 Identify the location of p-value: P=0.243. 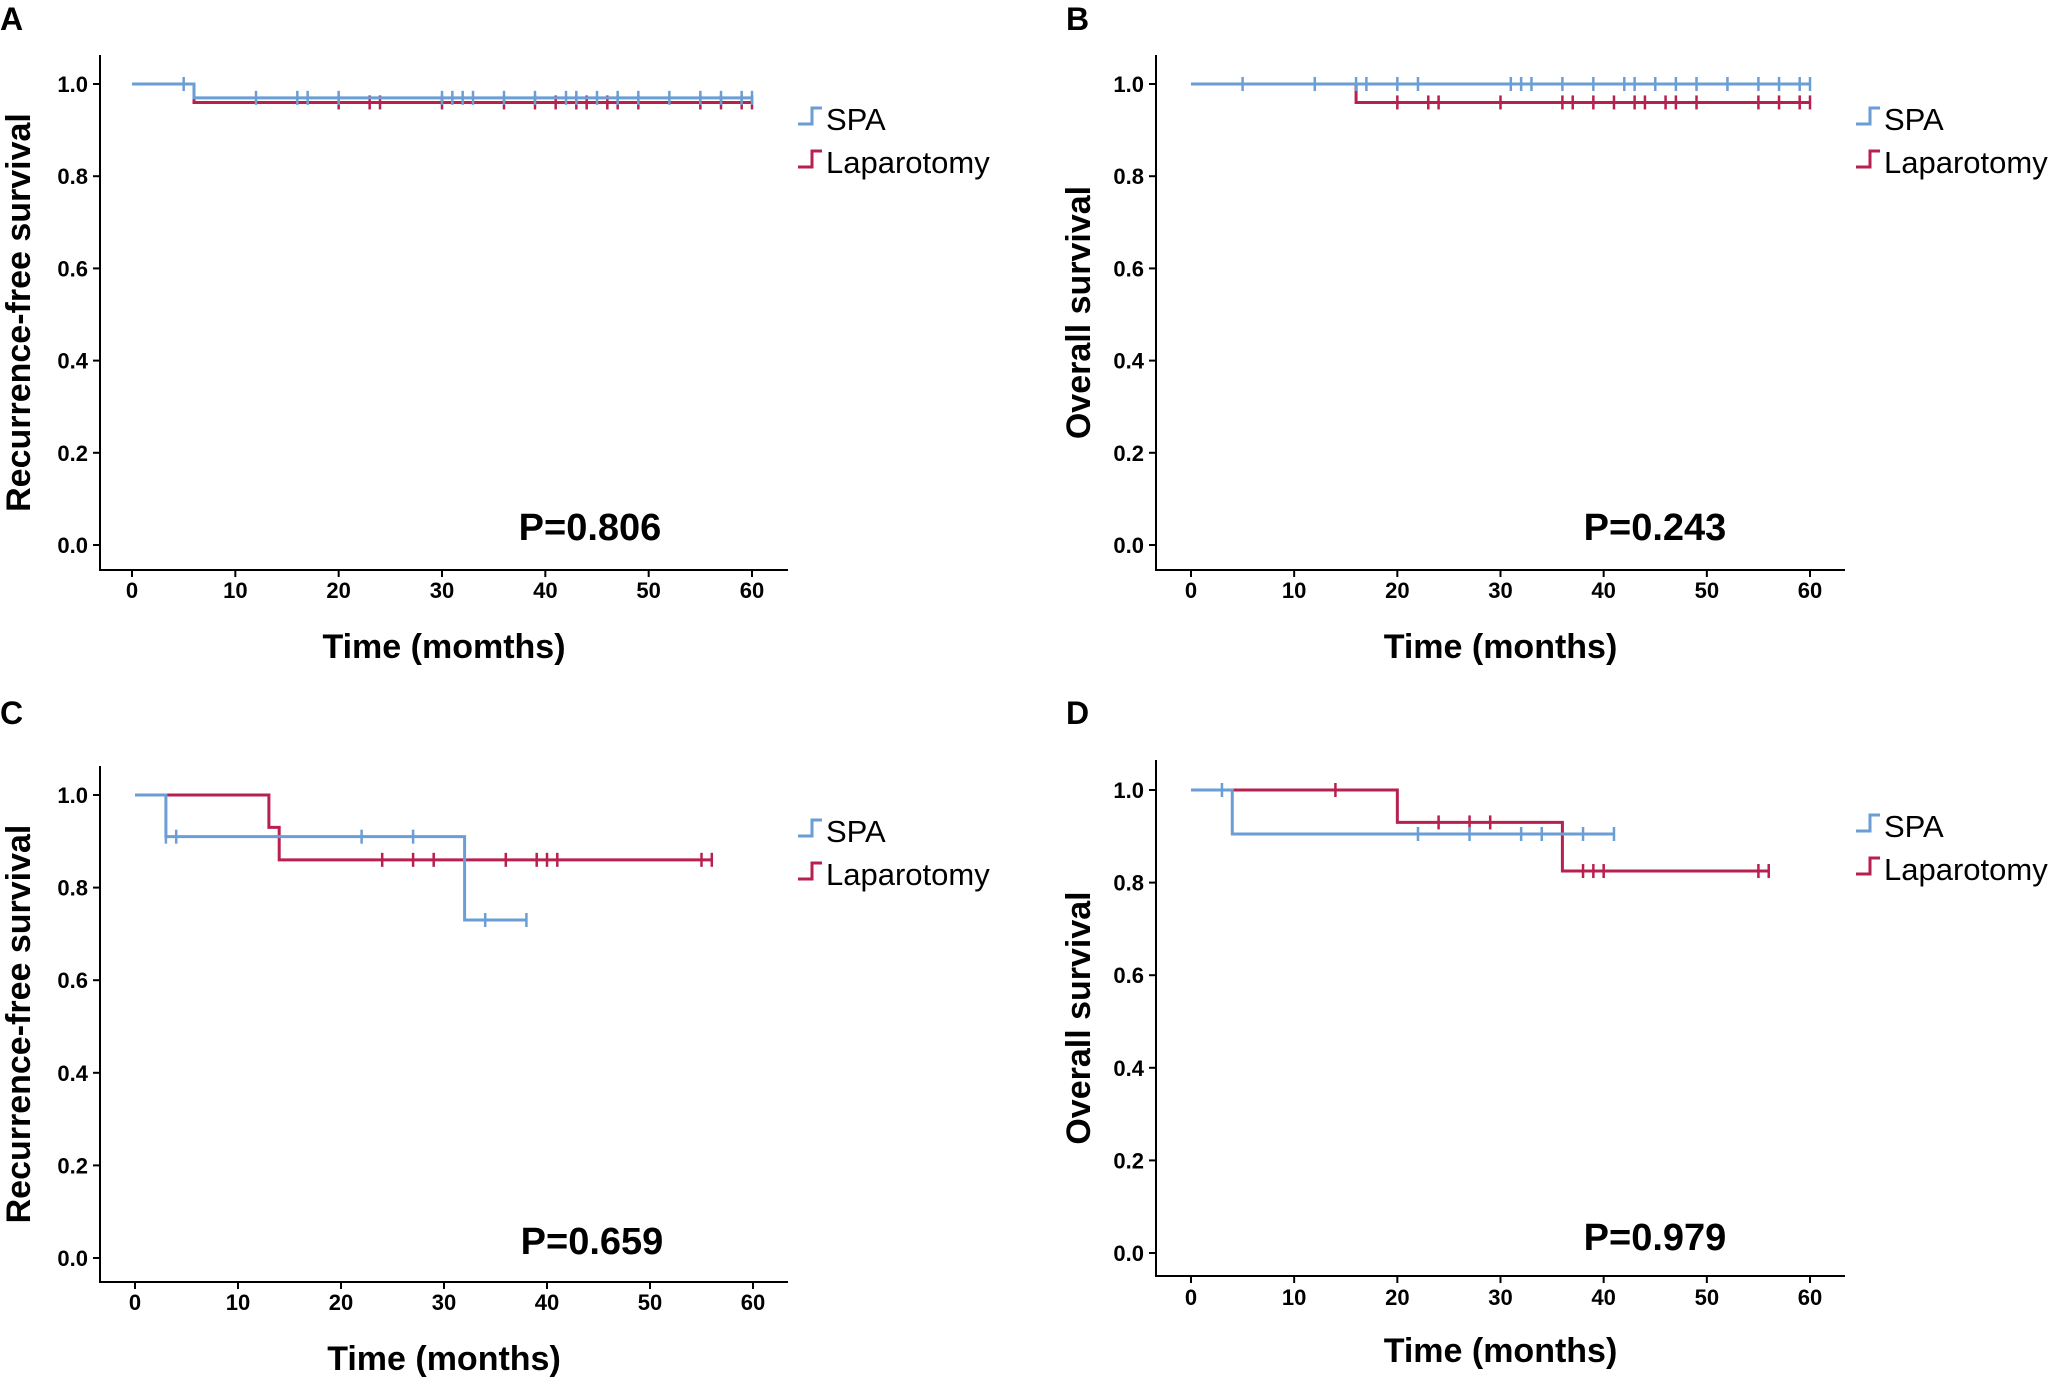
(1655, 528).